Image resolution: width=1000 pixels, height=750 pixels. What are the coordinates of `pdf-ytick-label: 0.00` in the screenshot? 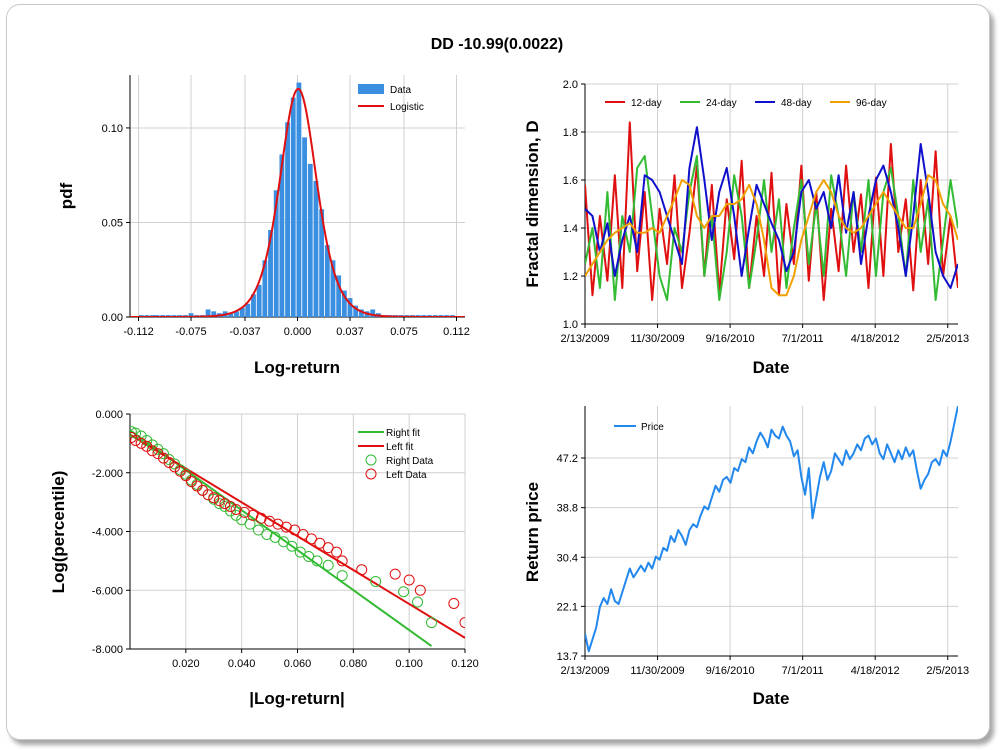 It's located at (112, 318).